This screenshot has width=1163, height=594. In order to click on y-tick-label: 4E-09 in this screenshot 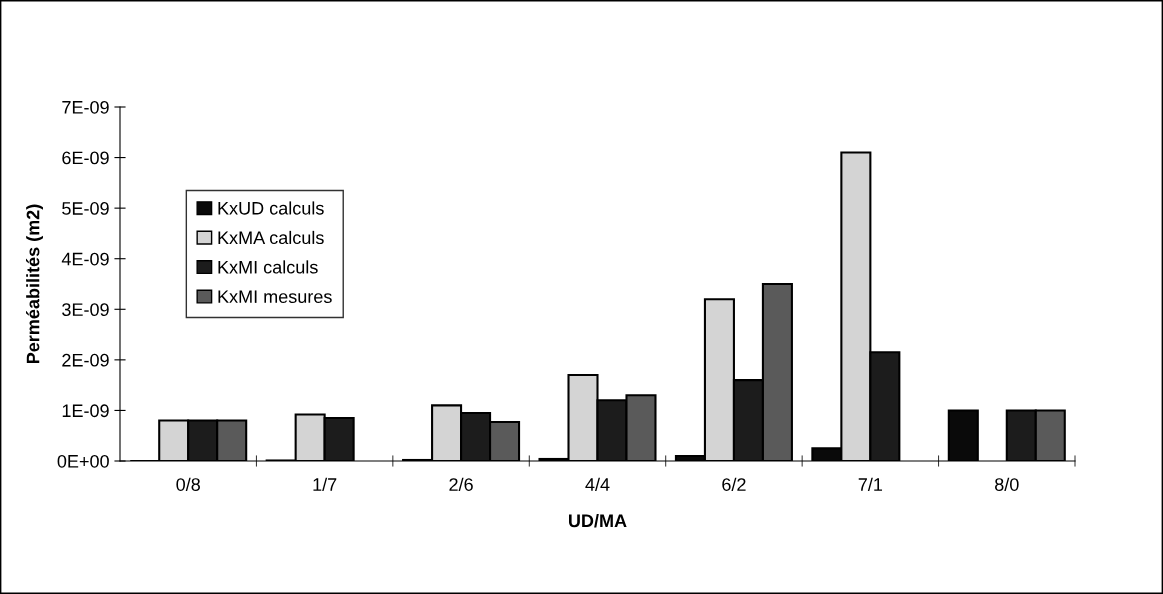, I will do `click(85, 259)`.